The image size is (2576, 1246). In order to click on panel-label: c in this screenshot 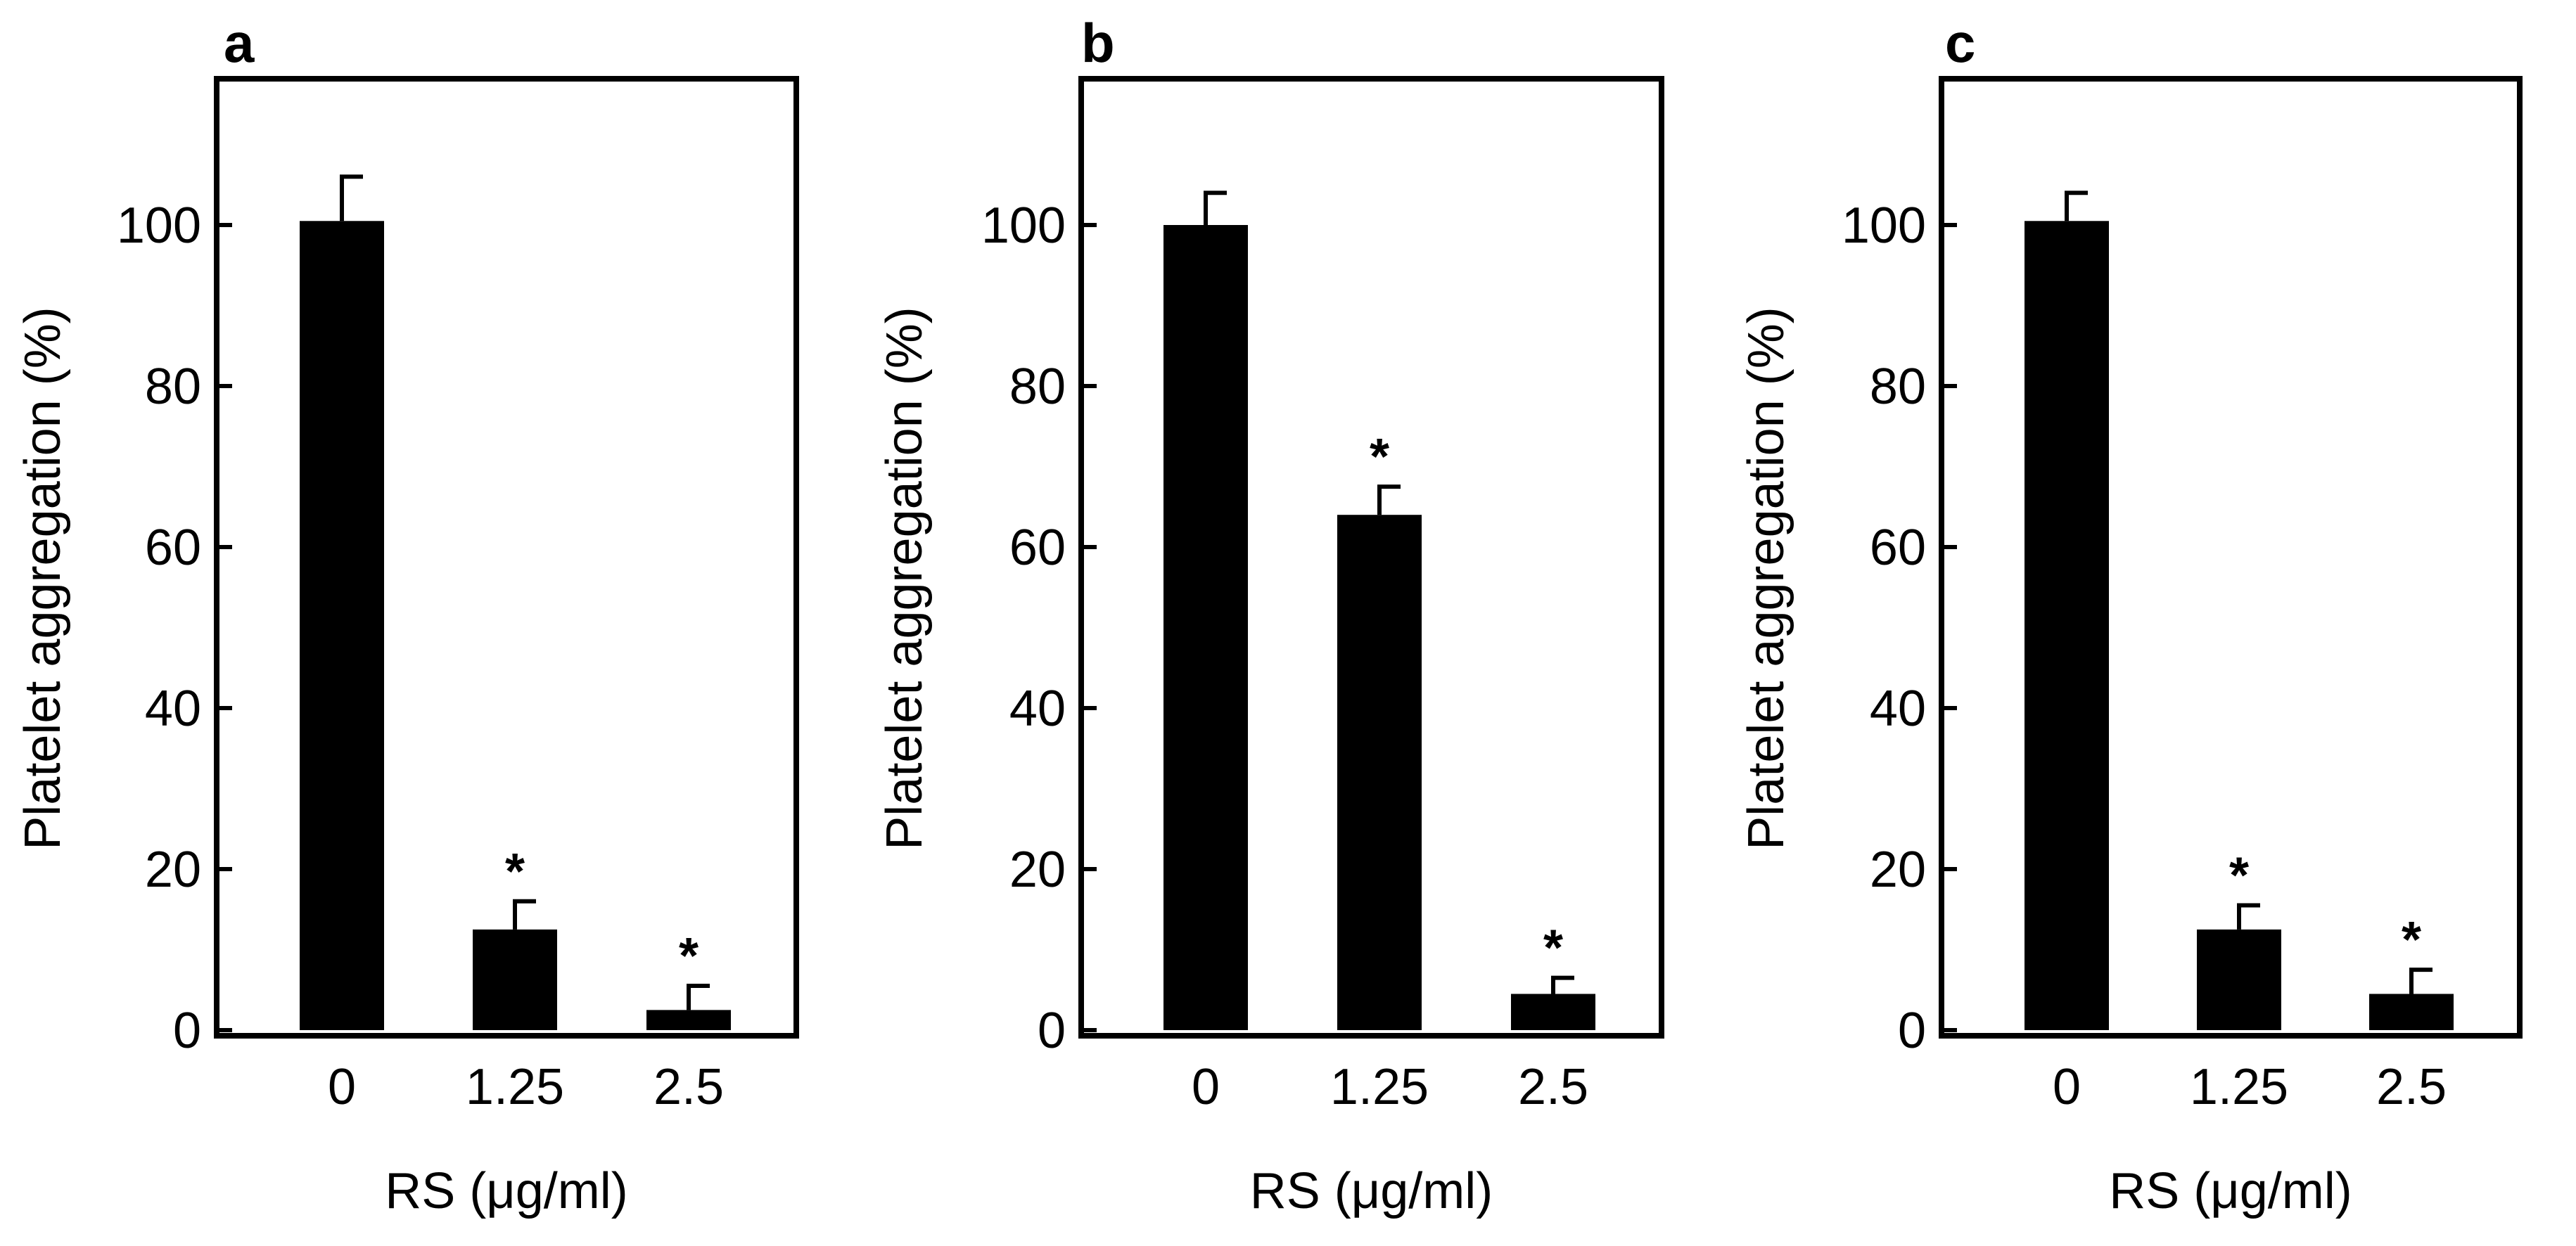, I will do `click(1960, 43)`.